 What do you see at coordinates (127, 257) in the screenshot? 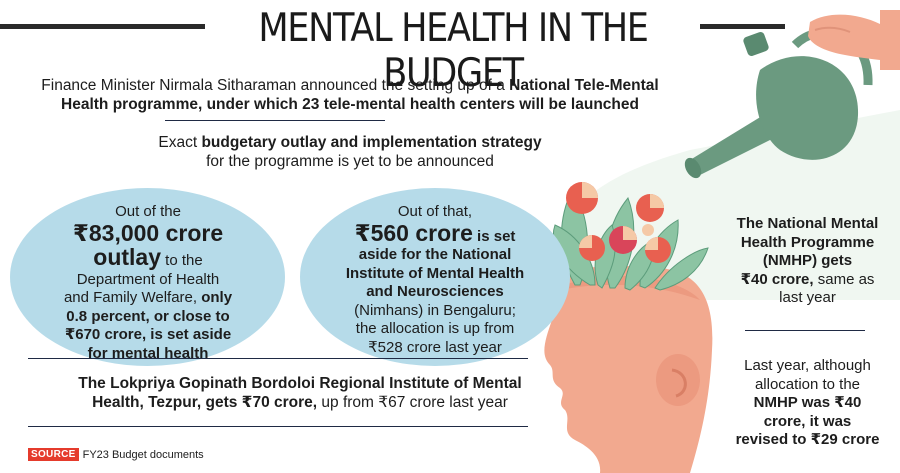
I see `cl-big2: outlay` at bounding box center [127, 257].